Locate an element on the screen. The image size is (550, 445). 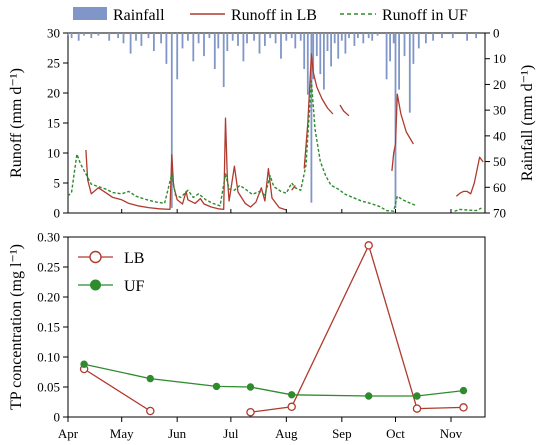
tp-tick-label: 0.20 is located at coordinates (48, 297).